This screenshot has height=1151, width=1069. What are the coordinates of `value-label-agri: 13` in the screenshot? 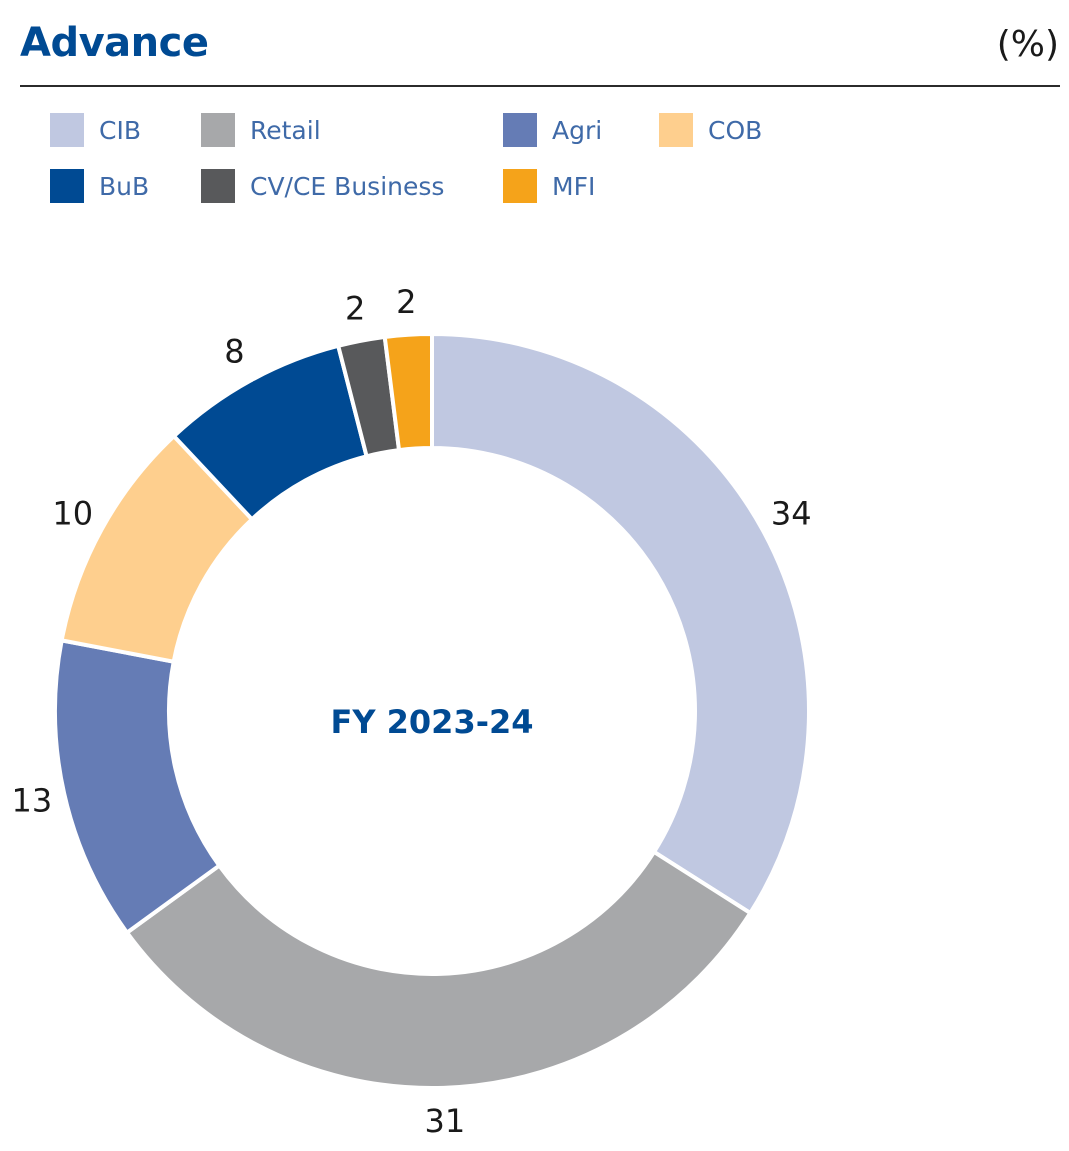 It's located at (32, 800).